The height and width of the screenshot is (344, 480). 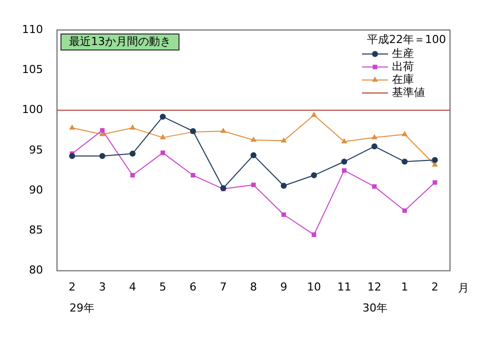 What do you see at coordinates (119, 41) in the screenshot?
I see `text: 最近13か月間の動き` at bounding box center [119, 41].